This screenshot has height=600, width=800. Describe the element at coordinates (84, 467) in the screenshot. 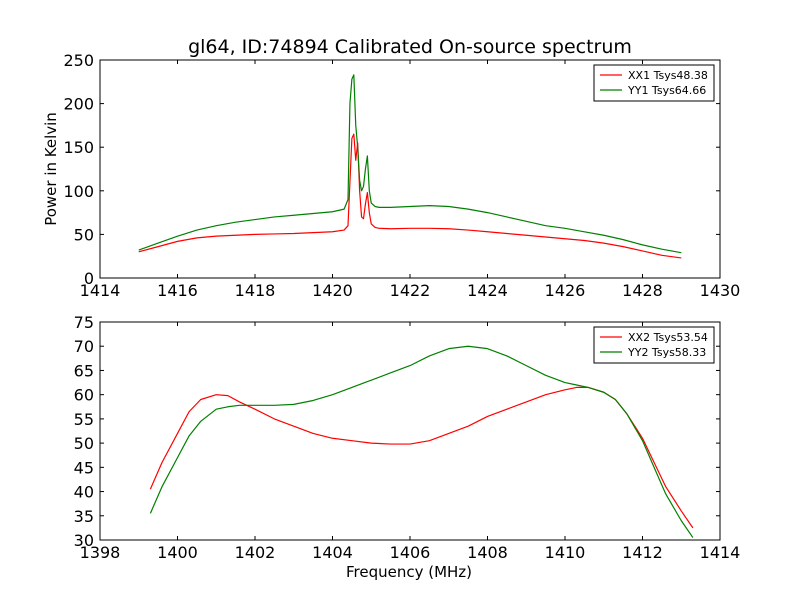

I see `y-tick-label: 45` at that location.